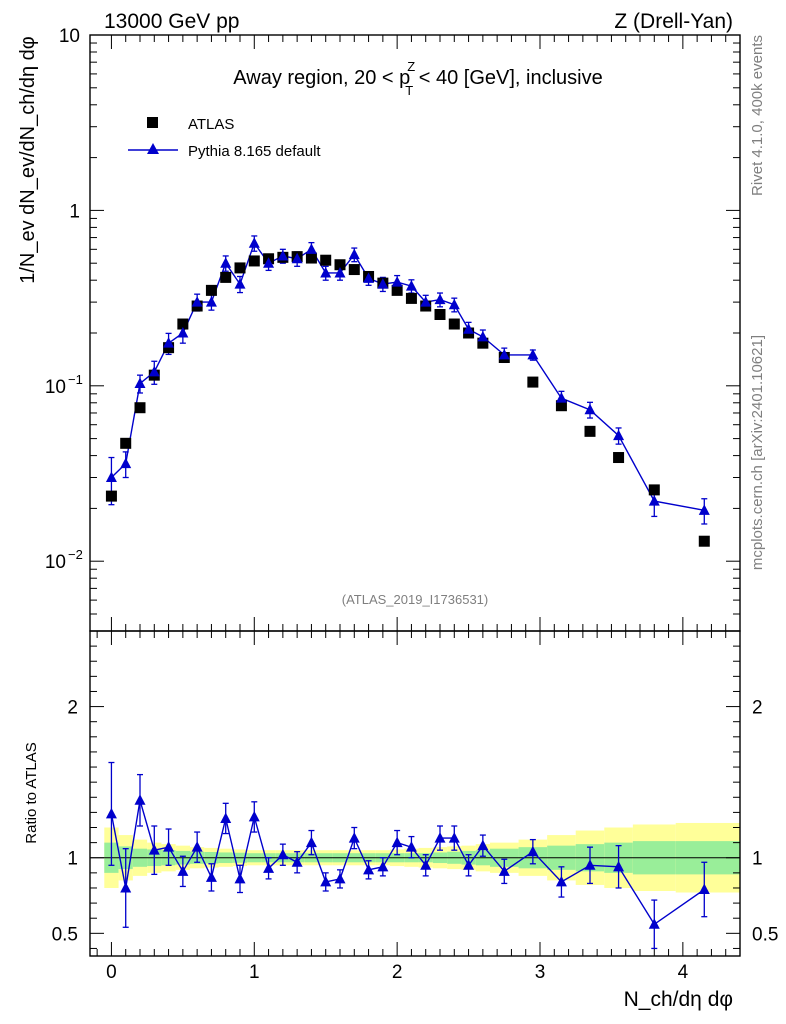 The width and height of the screenshot is (786, 1024). Describe the element at coordinates (508, 78) in the screenshot. I see `title-tail: < 40 [GeV], inclusive` at that location.